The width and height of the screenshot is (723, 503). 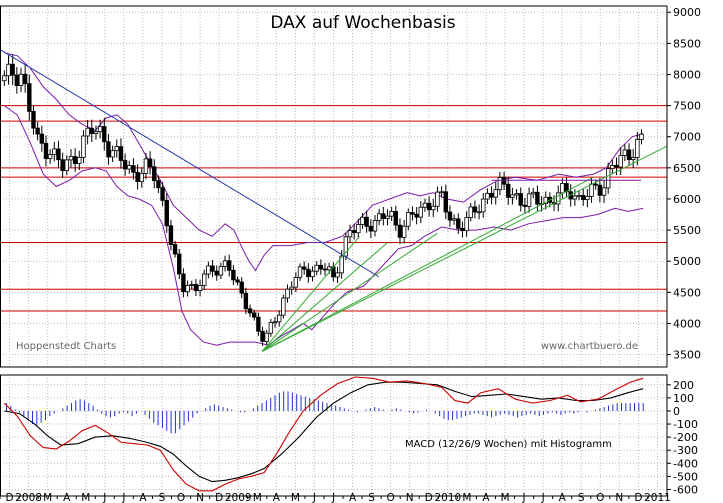 What do you see at coordinates (687, 323) in the screenshot?
I see `price-y-tick-label: 4000` at bounding box center [687, 323].